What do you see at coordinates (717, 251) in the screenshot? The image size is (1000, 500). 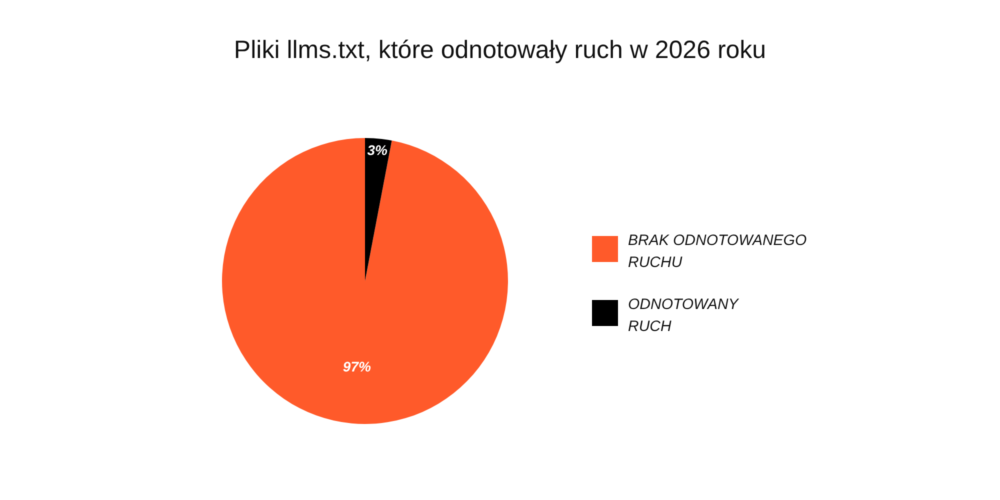 I see `legend-label: BRAK ODNOTOWANEGO RUCHU` at bounding box center [717, 251].